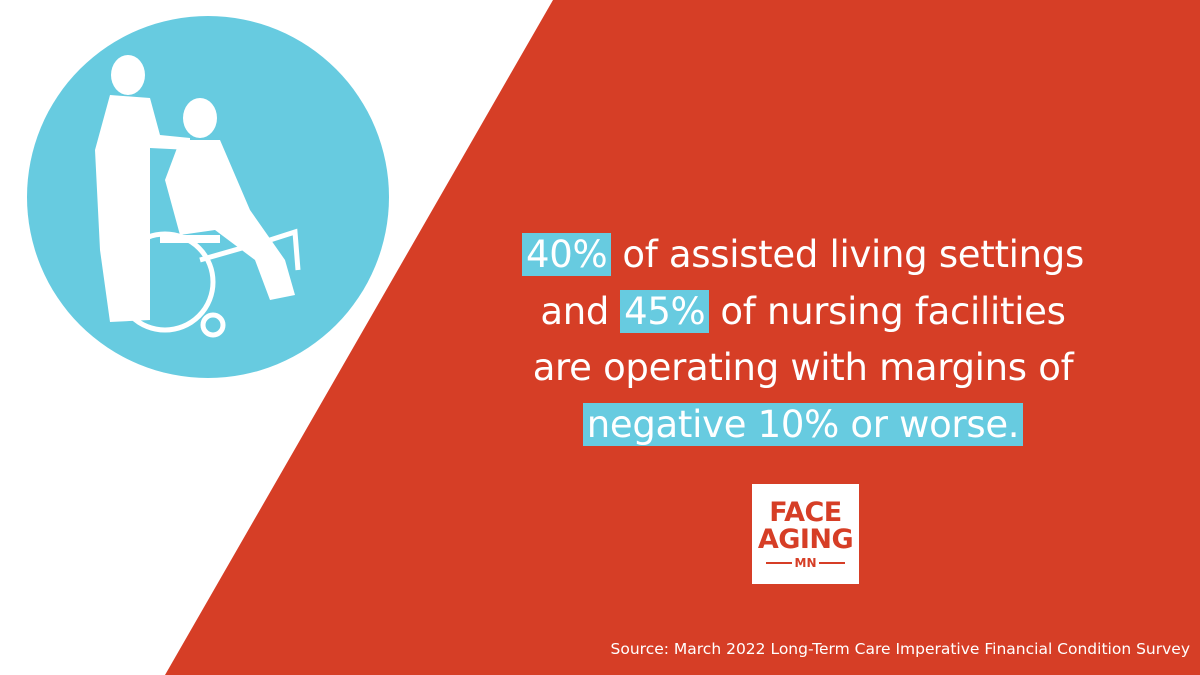  I want to click on statement-line: negative 10% or worse., so click(803, 425).